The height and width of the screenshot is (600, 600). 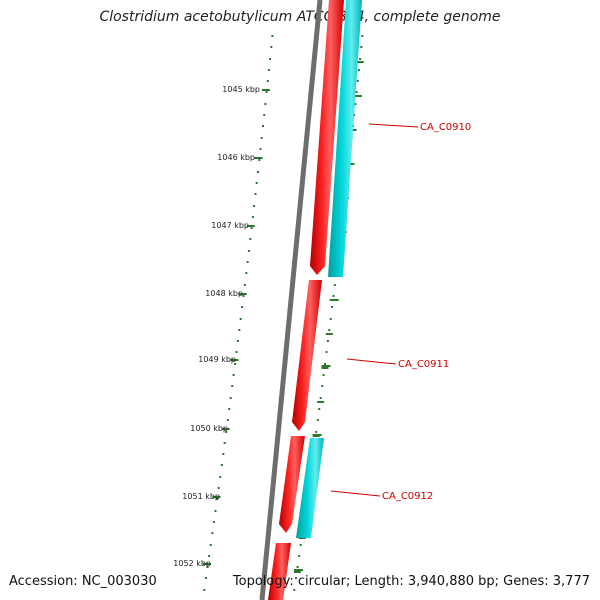 What do you see at coordinates (217, 359) in the screenshot?
I see `tick-label-1049: 1049 kbp` at bounding box center [217, 359].